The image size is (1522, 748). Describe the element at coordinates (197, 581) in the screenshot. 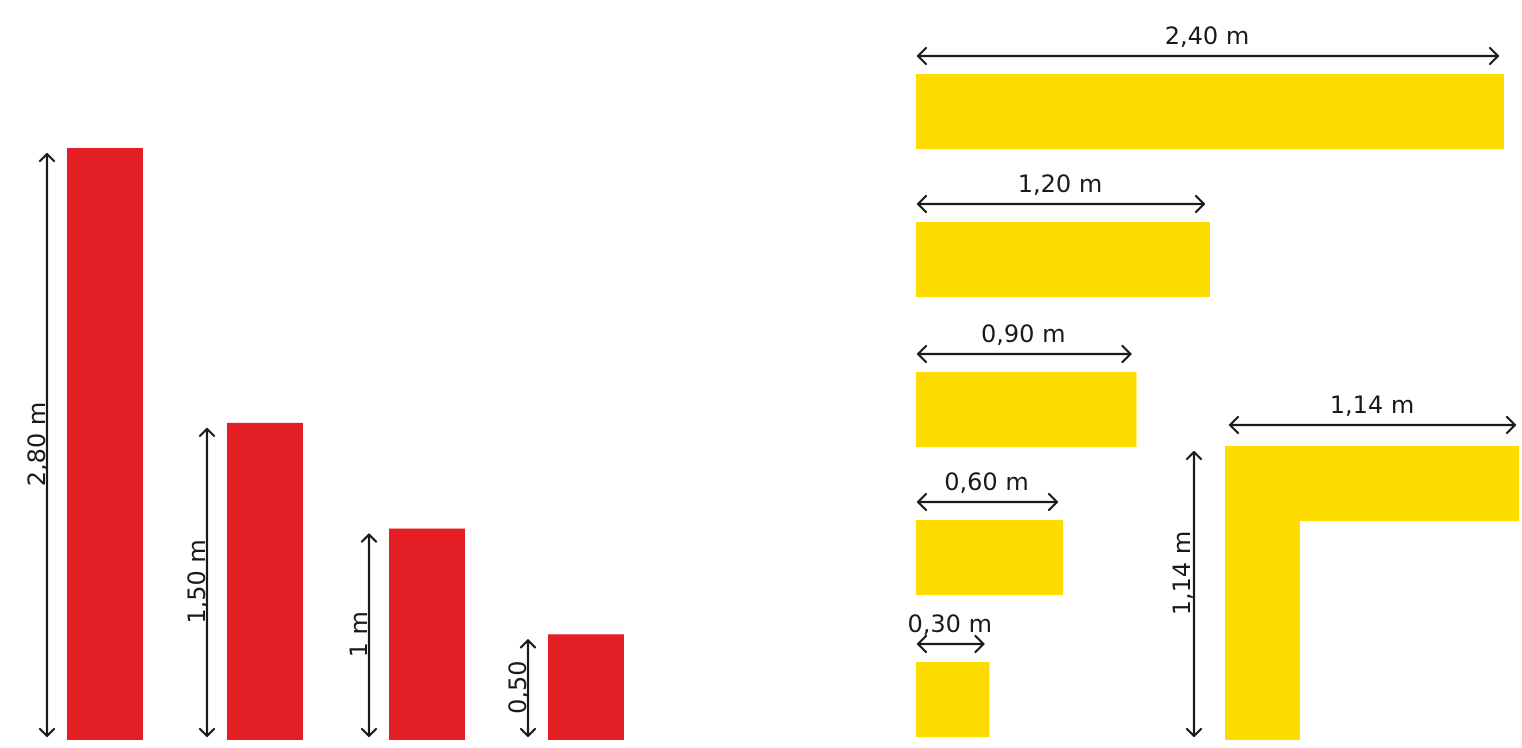

I see `height-label: 1,50 m` at that location.